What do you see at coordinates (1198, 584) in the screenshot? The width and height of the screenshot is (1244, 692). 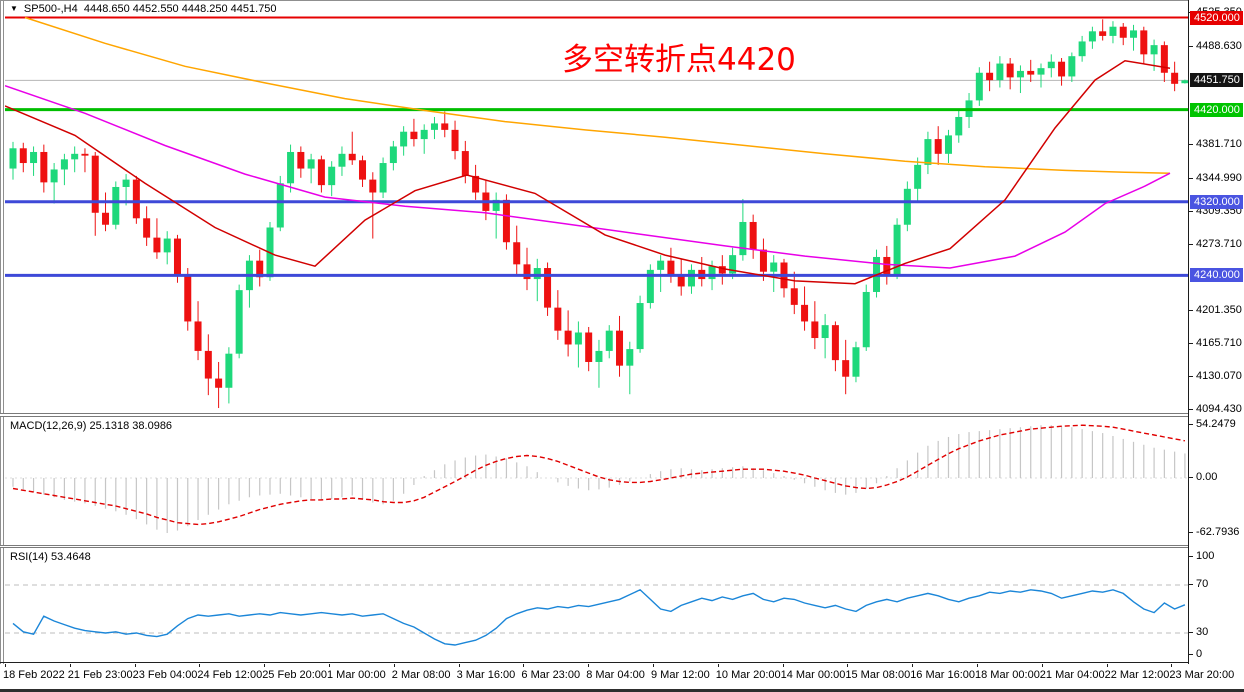 I see `rsi-axis-tick: 70` at bounding box center [1198, 584].